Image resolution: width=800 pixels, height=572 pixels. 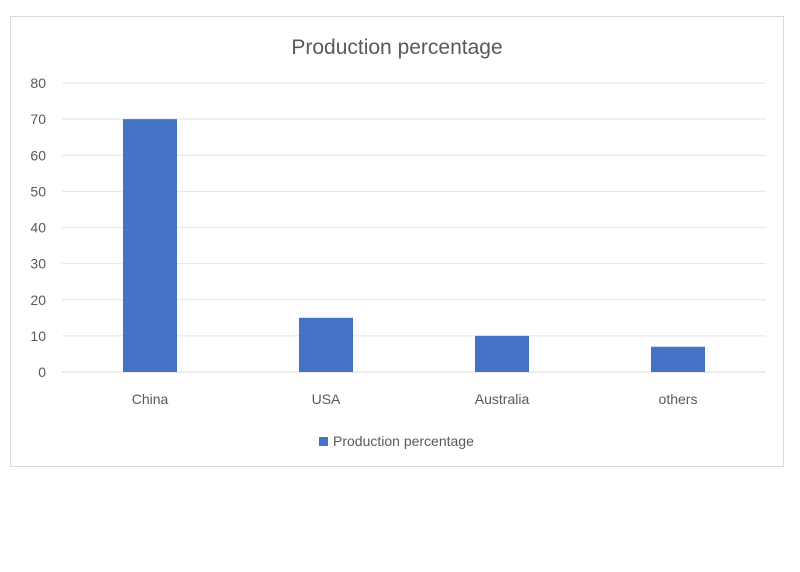 I want to click on y-tick-label: 20, so click(x=38, y=300).